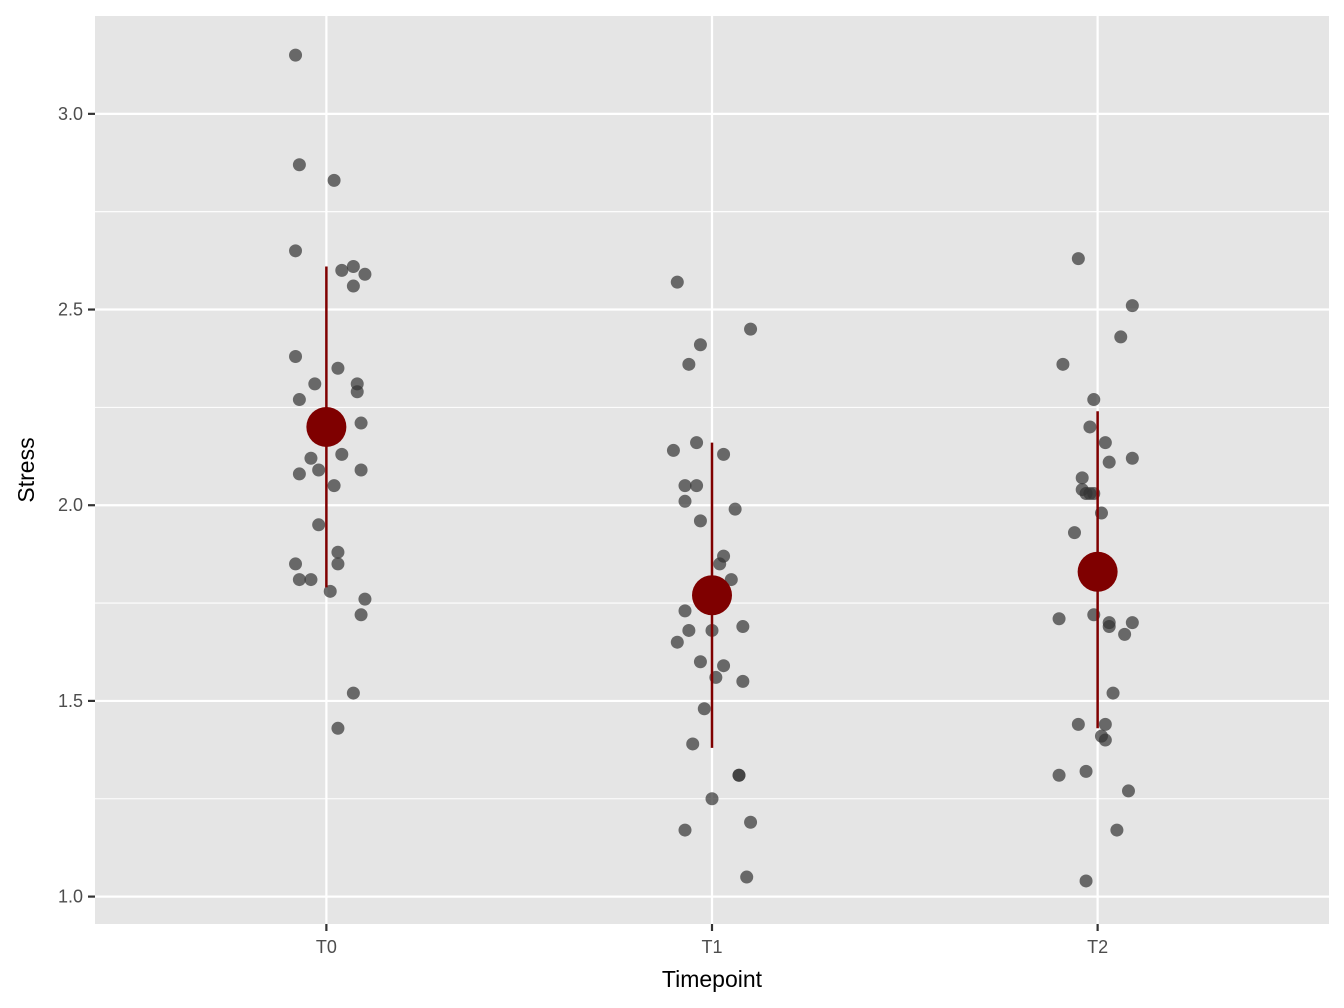  I want to click on x-axis-title: Timepoint, so click(712, 979).